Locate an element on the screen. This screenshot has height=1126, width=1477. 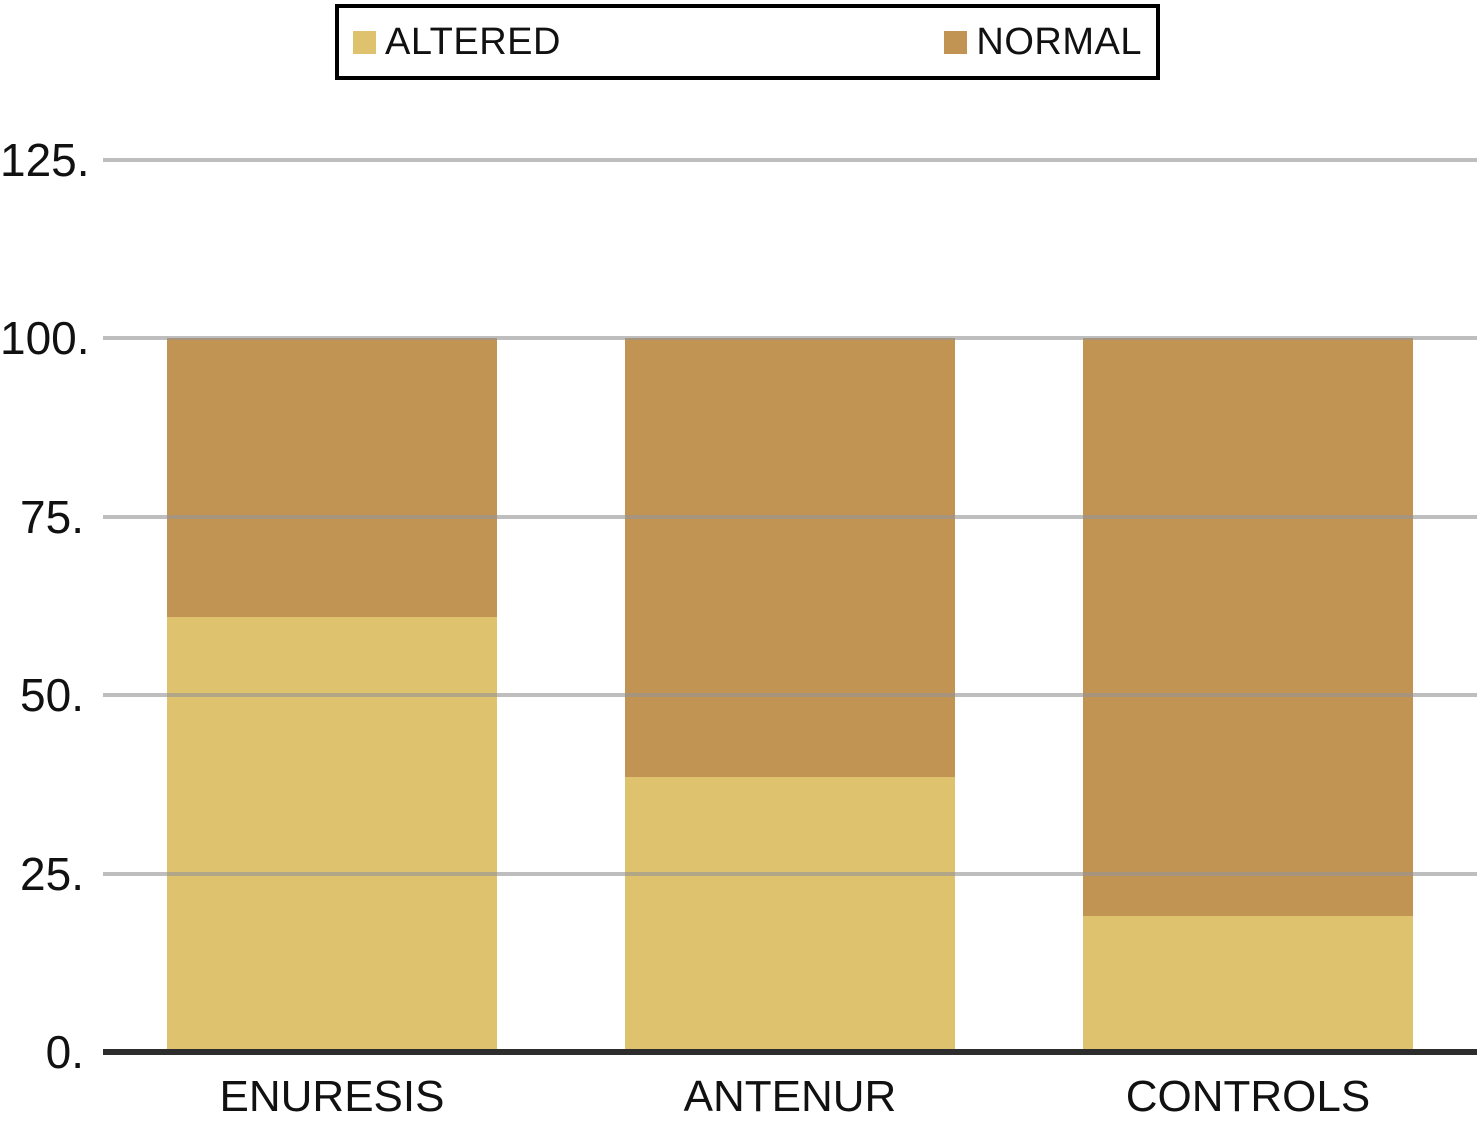
y-tick-label-50: 50. is located at coordinates (52, 695).